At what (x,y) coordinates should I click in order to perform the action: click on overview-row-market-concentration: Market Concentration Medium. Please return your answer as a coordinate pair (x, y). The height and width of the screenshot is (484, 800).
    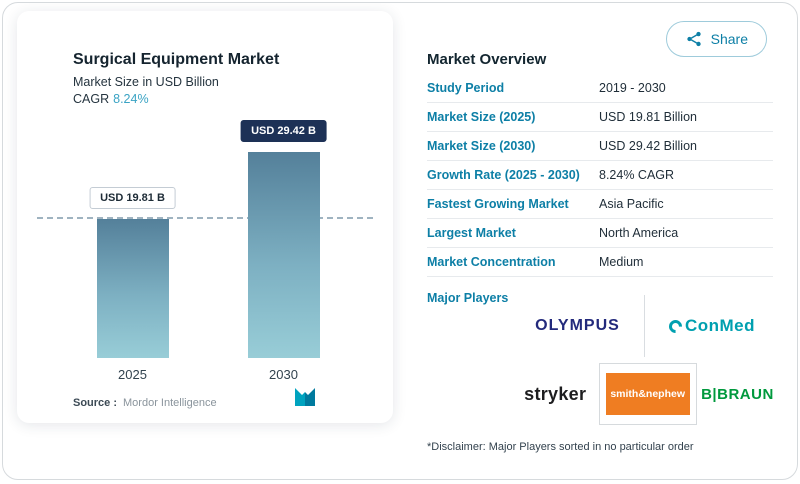
    Looking at the image, I should click on (600, 262).